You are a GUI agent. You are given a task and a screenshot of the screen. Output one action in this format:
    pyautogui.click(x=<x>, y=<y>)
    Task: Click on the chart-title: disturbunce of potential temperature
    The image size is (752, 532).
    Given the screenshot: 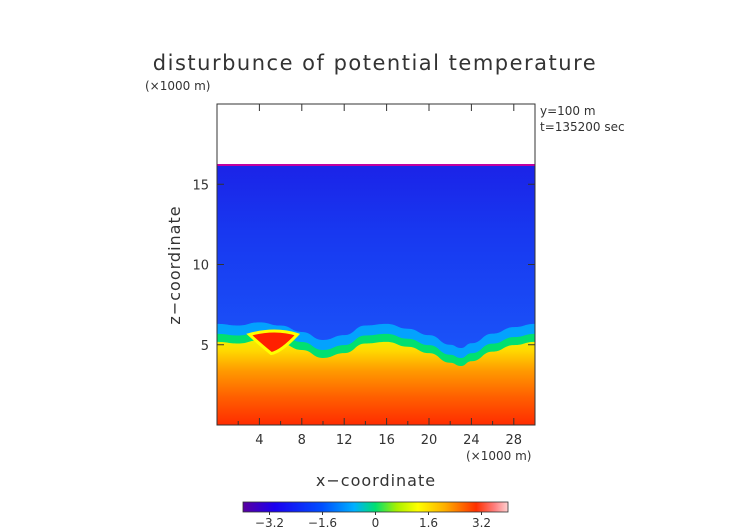 What is the action you would take?
    pyautogui.click(x=375, y=63)
    